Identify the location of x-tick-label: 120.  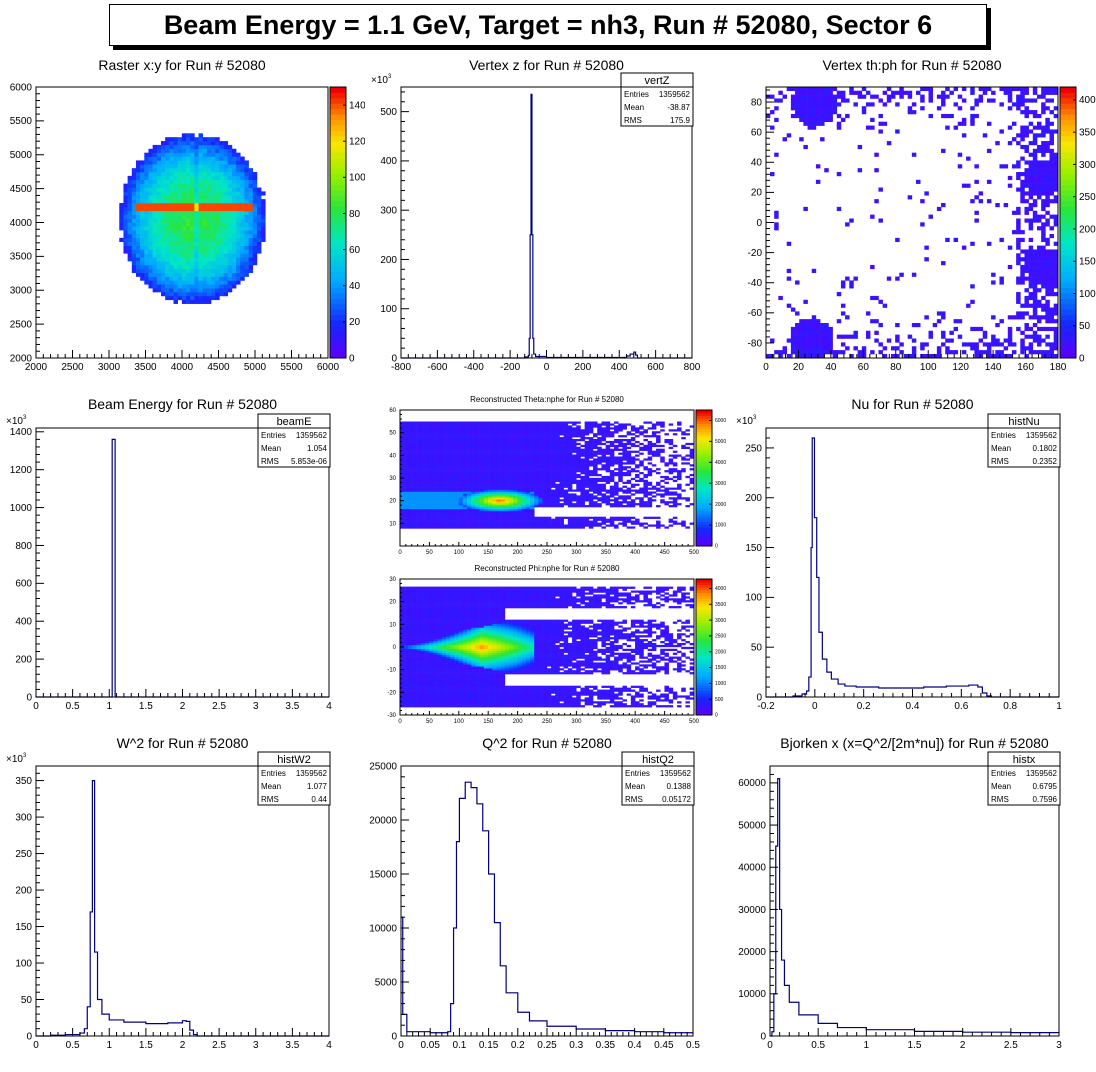
(960, 367).